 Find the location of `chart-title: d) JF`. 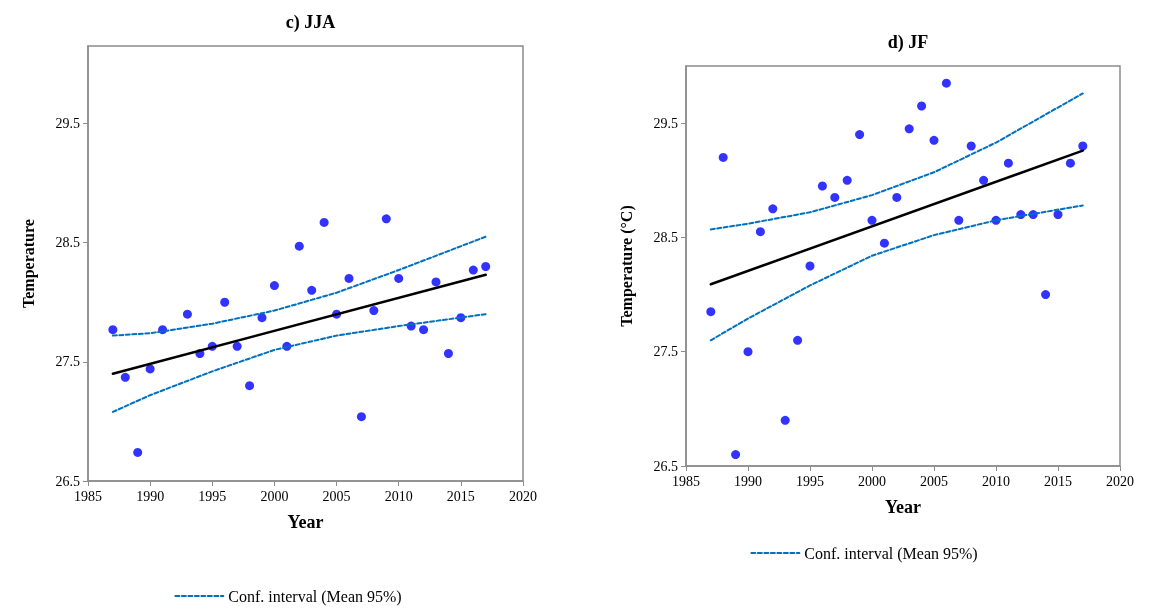

chart-title: d) JF is located at coordinates (908, 42).